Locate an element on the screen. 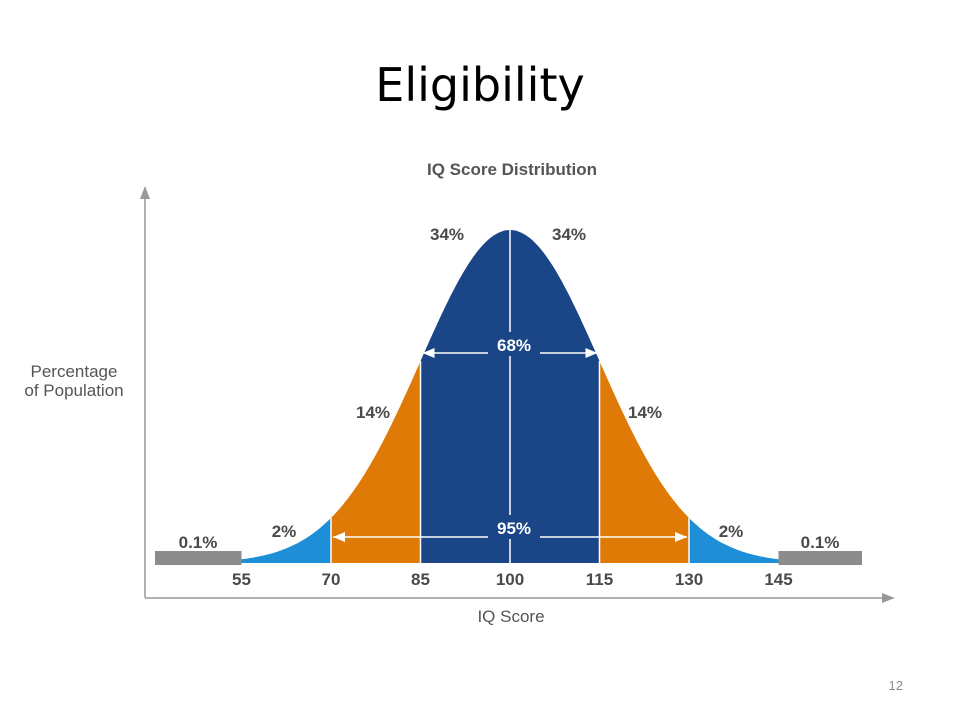 Image resolution: width=960 pixels, height=720 pixels. x-axis-label: IQ Score is located at coordinates (510, 616).